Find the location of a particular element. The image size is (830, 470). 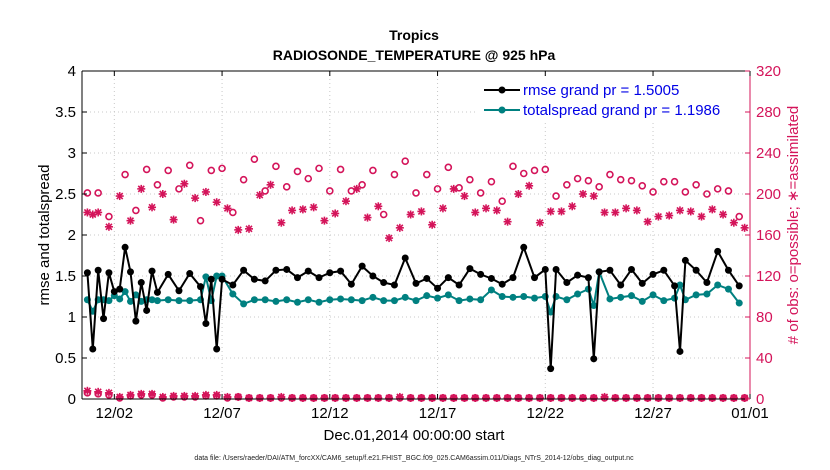

y-tick-label-right: 0 is located at coordinates (760, 399).